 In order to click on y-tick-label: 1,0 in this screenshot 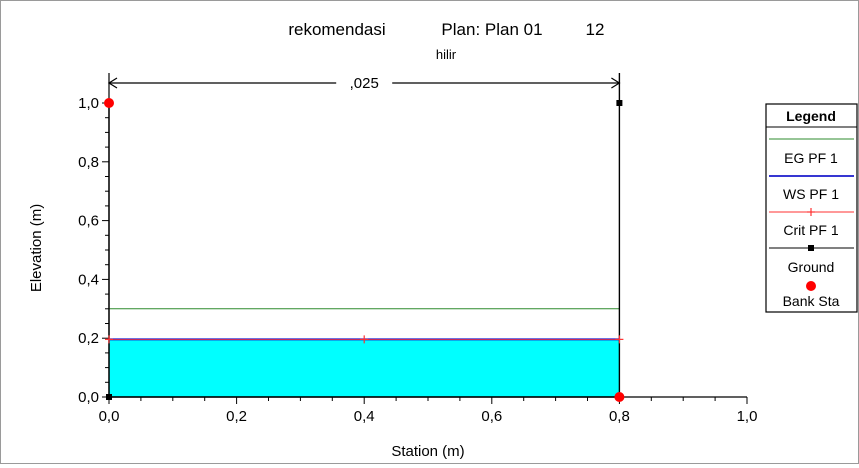, I will do `click(88, 103)`.